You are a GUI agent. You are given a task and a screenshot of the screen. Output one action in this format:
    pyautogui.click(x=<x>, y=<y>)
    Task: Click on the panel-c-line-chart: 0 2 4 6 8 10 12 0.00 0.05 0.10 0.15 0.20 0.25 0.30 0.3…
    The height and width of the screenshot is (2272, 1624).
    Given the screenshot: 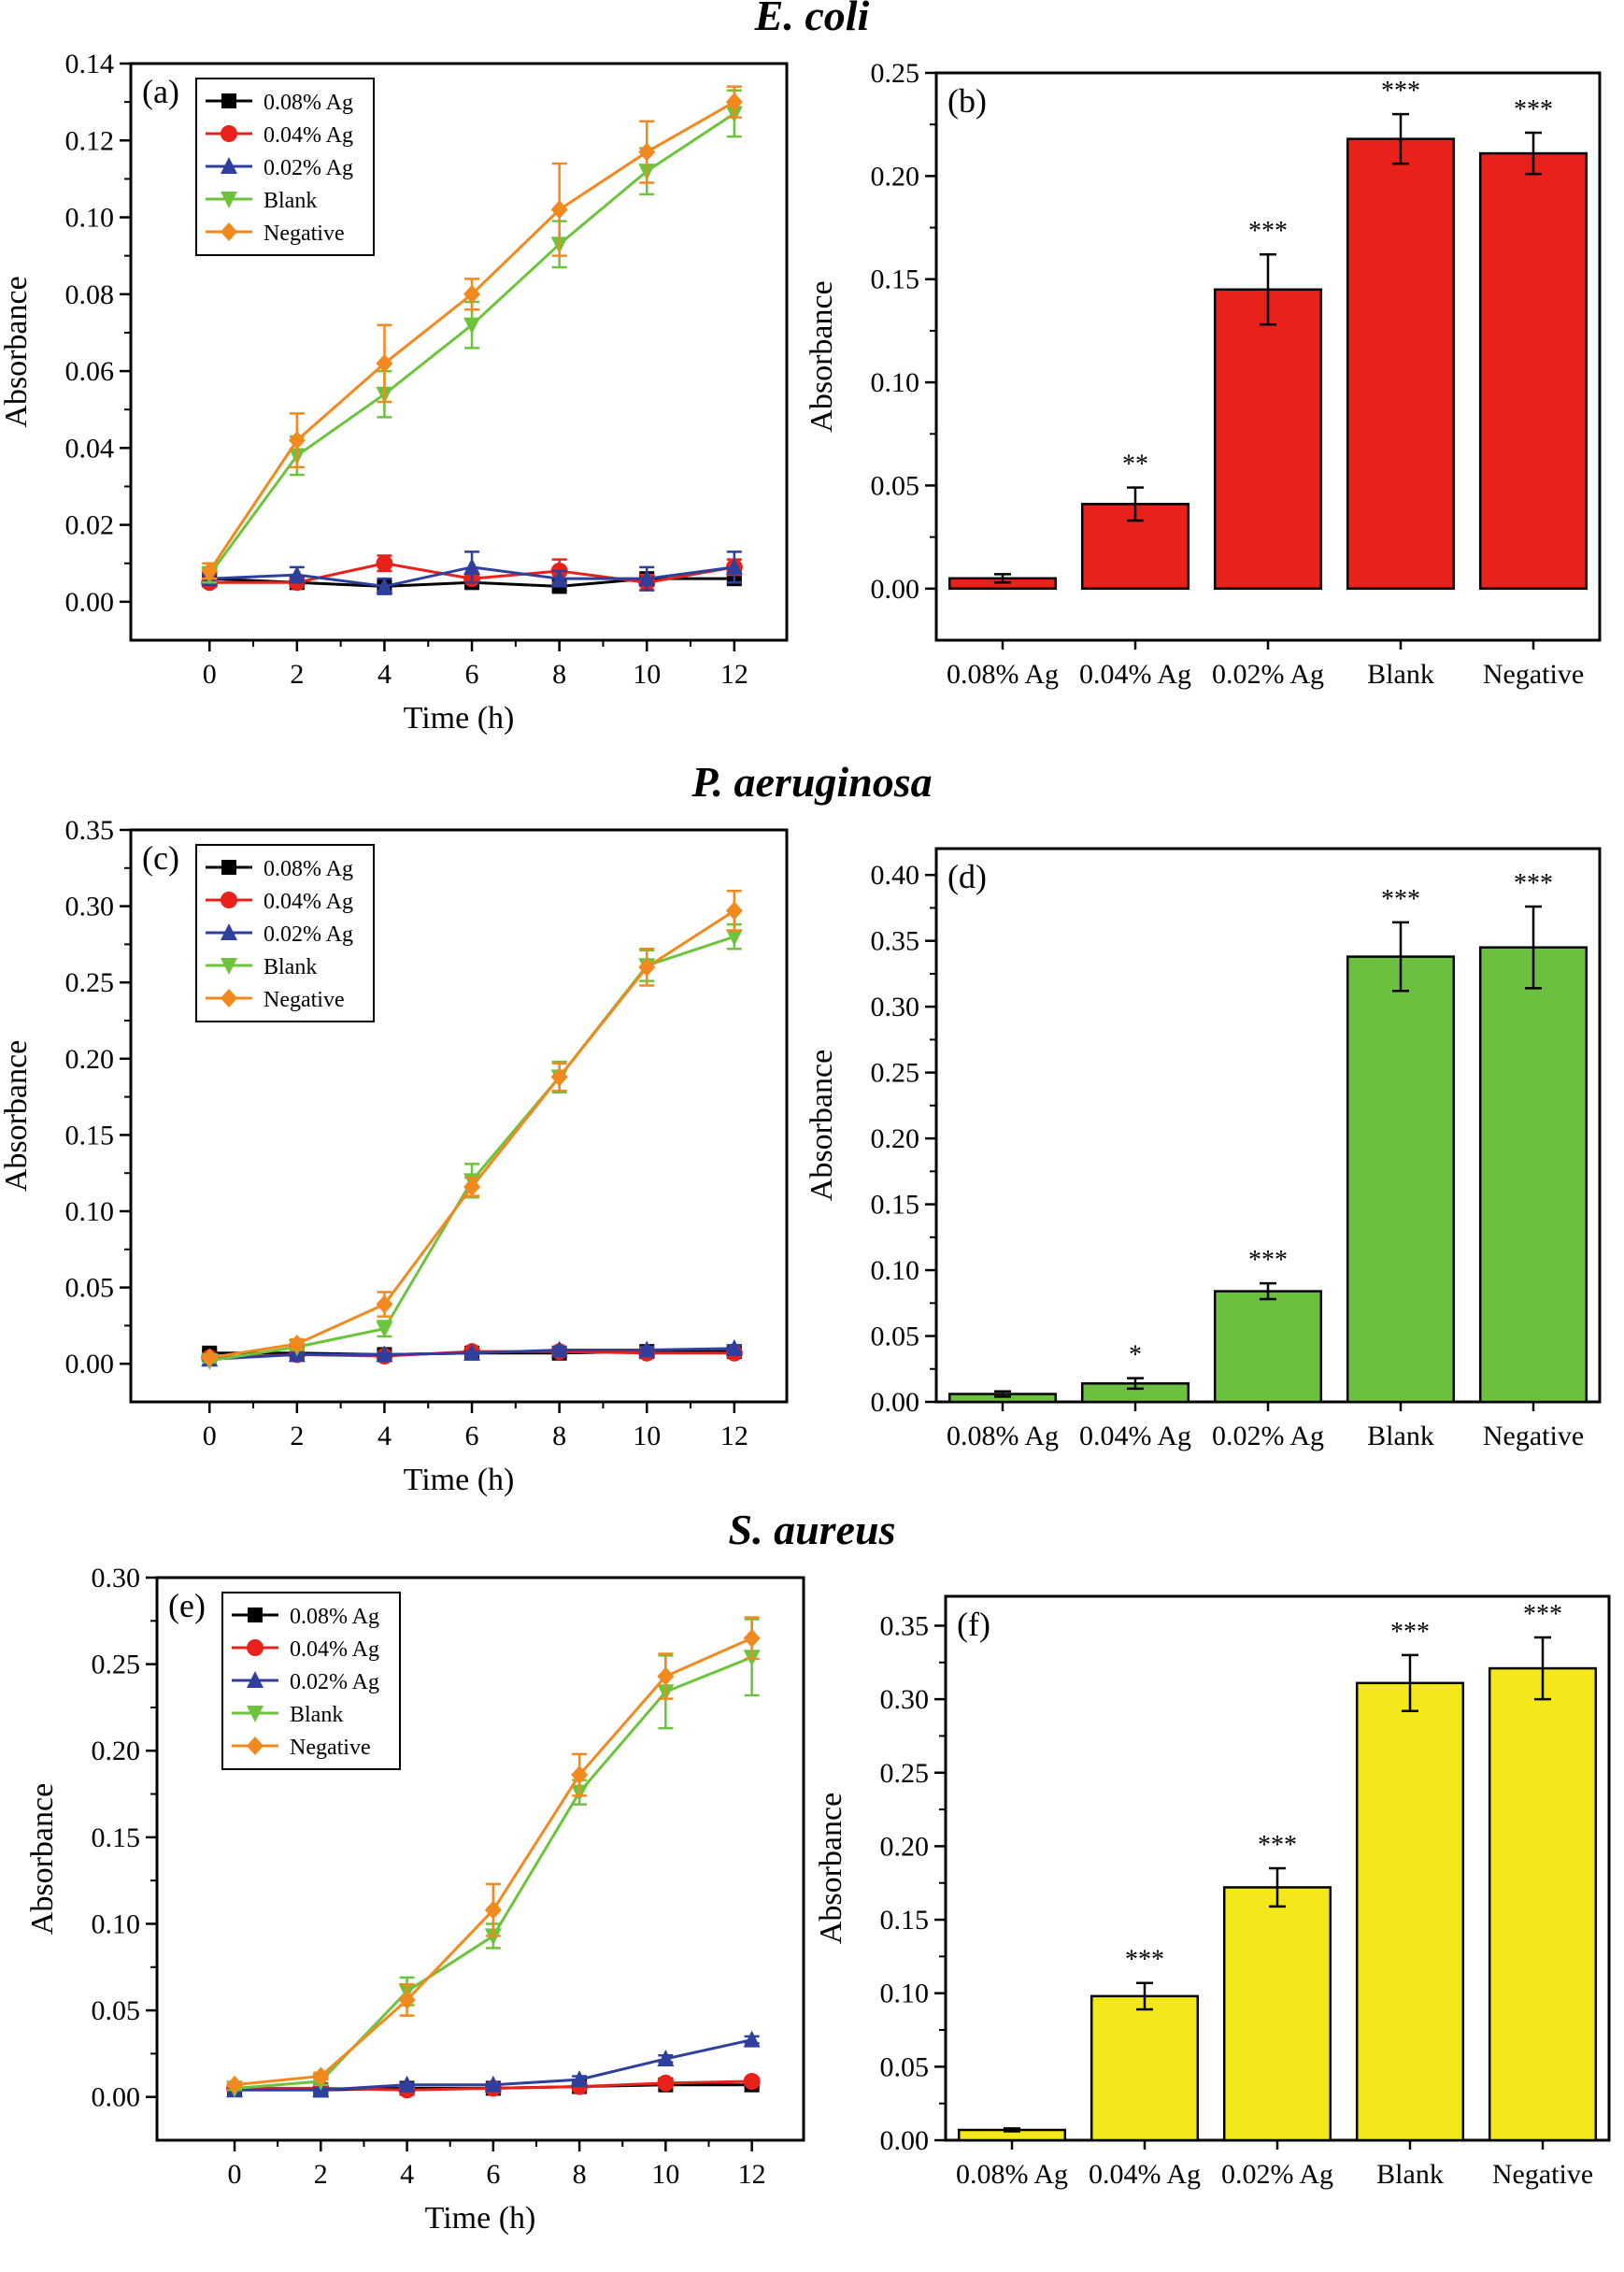 What is the action you would take?
    pyautogui.click(x=394, y=1156)
    